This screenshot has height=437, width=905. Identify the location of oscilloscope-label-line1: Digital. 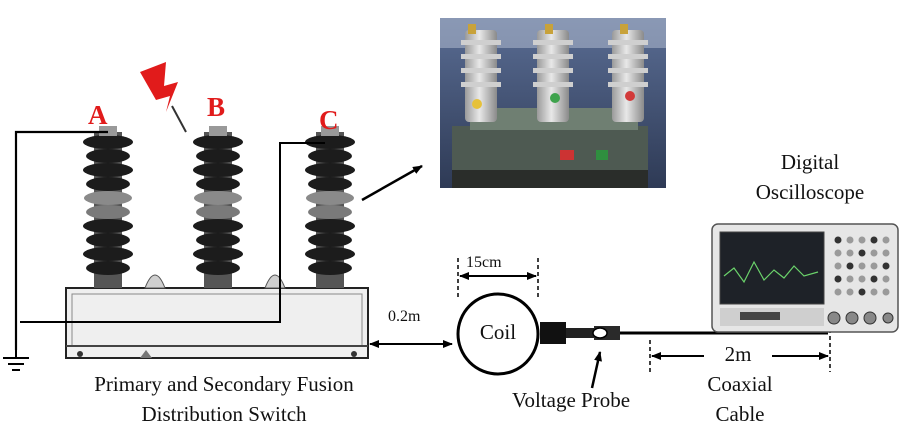
(810, 162).